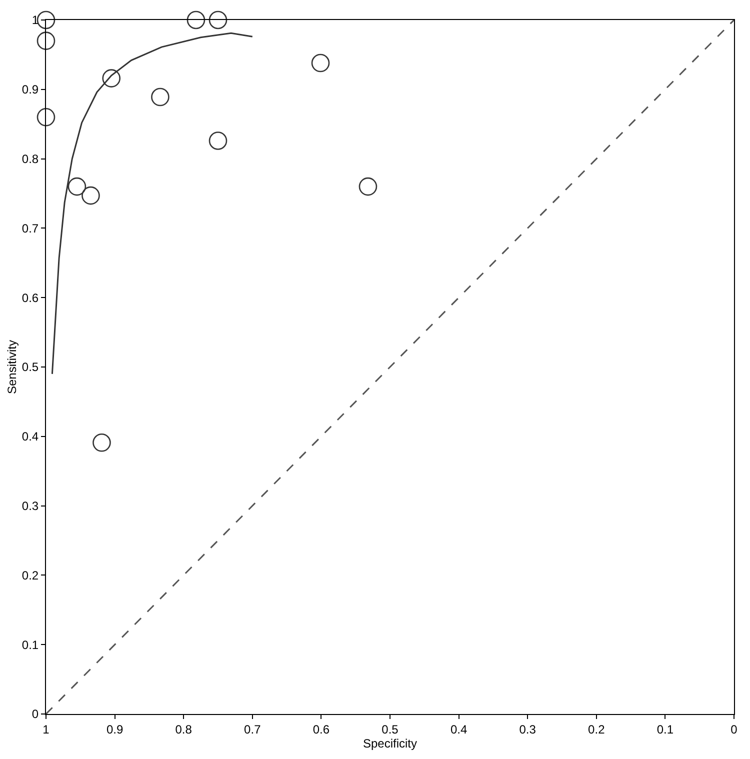 The width and height of the screenshot is (750, 759). I want to click on y-tick-label: 0.9, so click(30, 89).